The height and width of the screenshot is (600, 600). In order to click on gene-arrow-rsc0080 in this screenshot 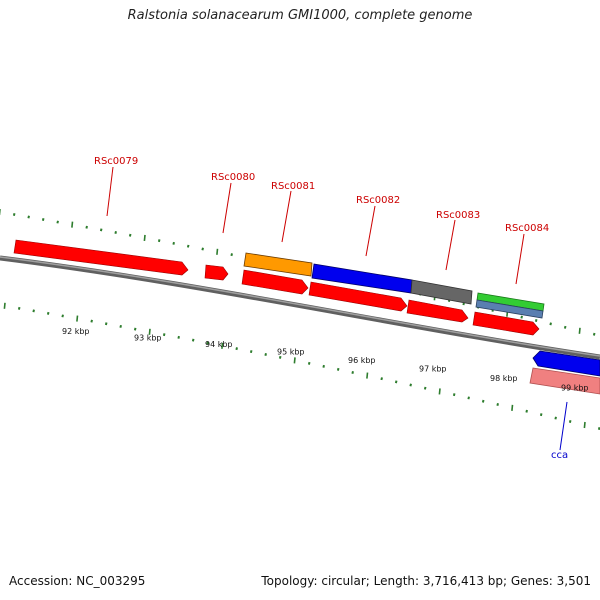, I will do `click(216, 272)`.